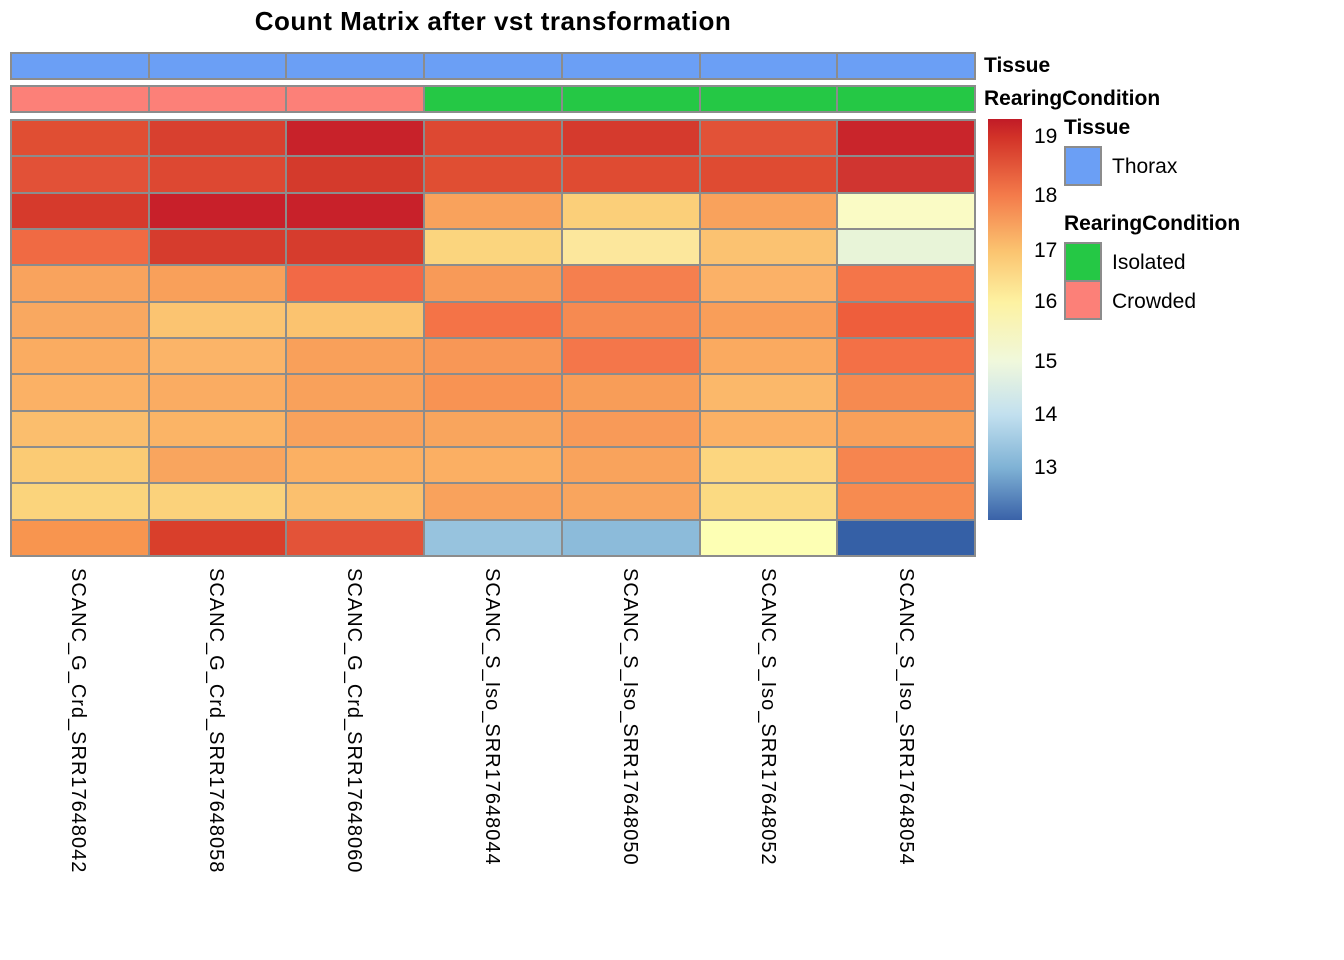  I want to click on tissue-annotation-bar, so click(493, 66).